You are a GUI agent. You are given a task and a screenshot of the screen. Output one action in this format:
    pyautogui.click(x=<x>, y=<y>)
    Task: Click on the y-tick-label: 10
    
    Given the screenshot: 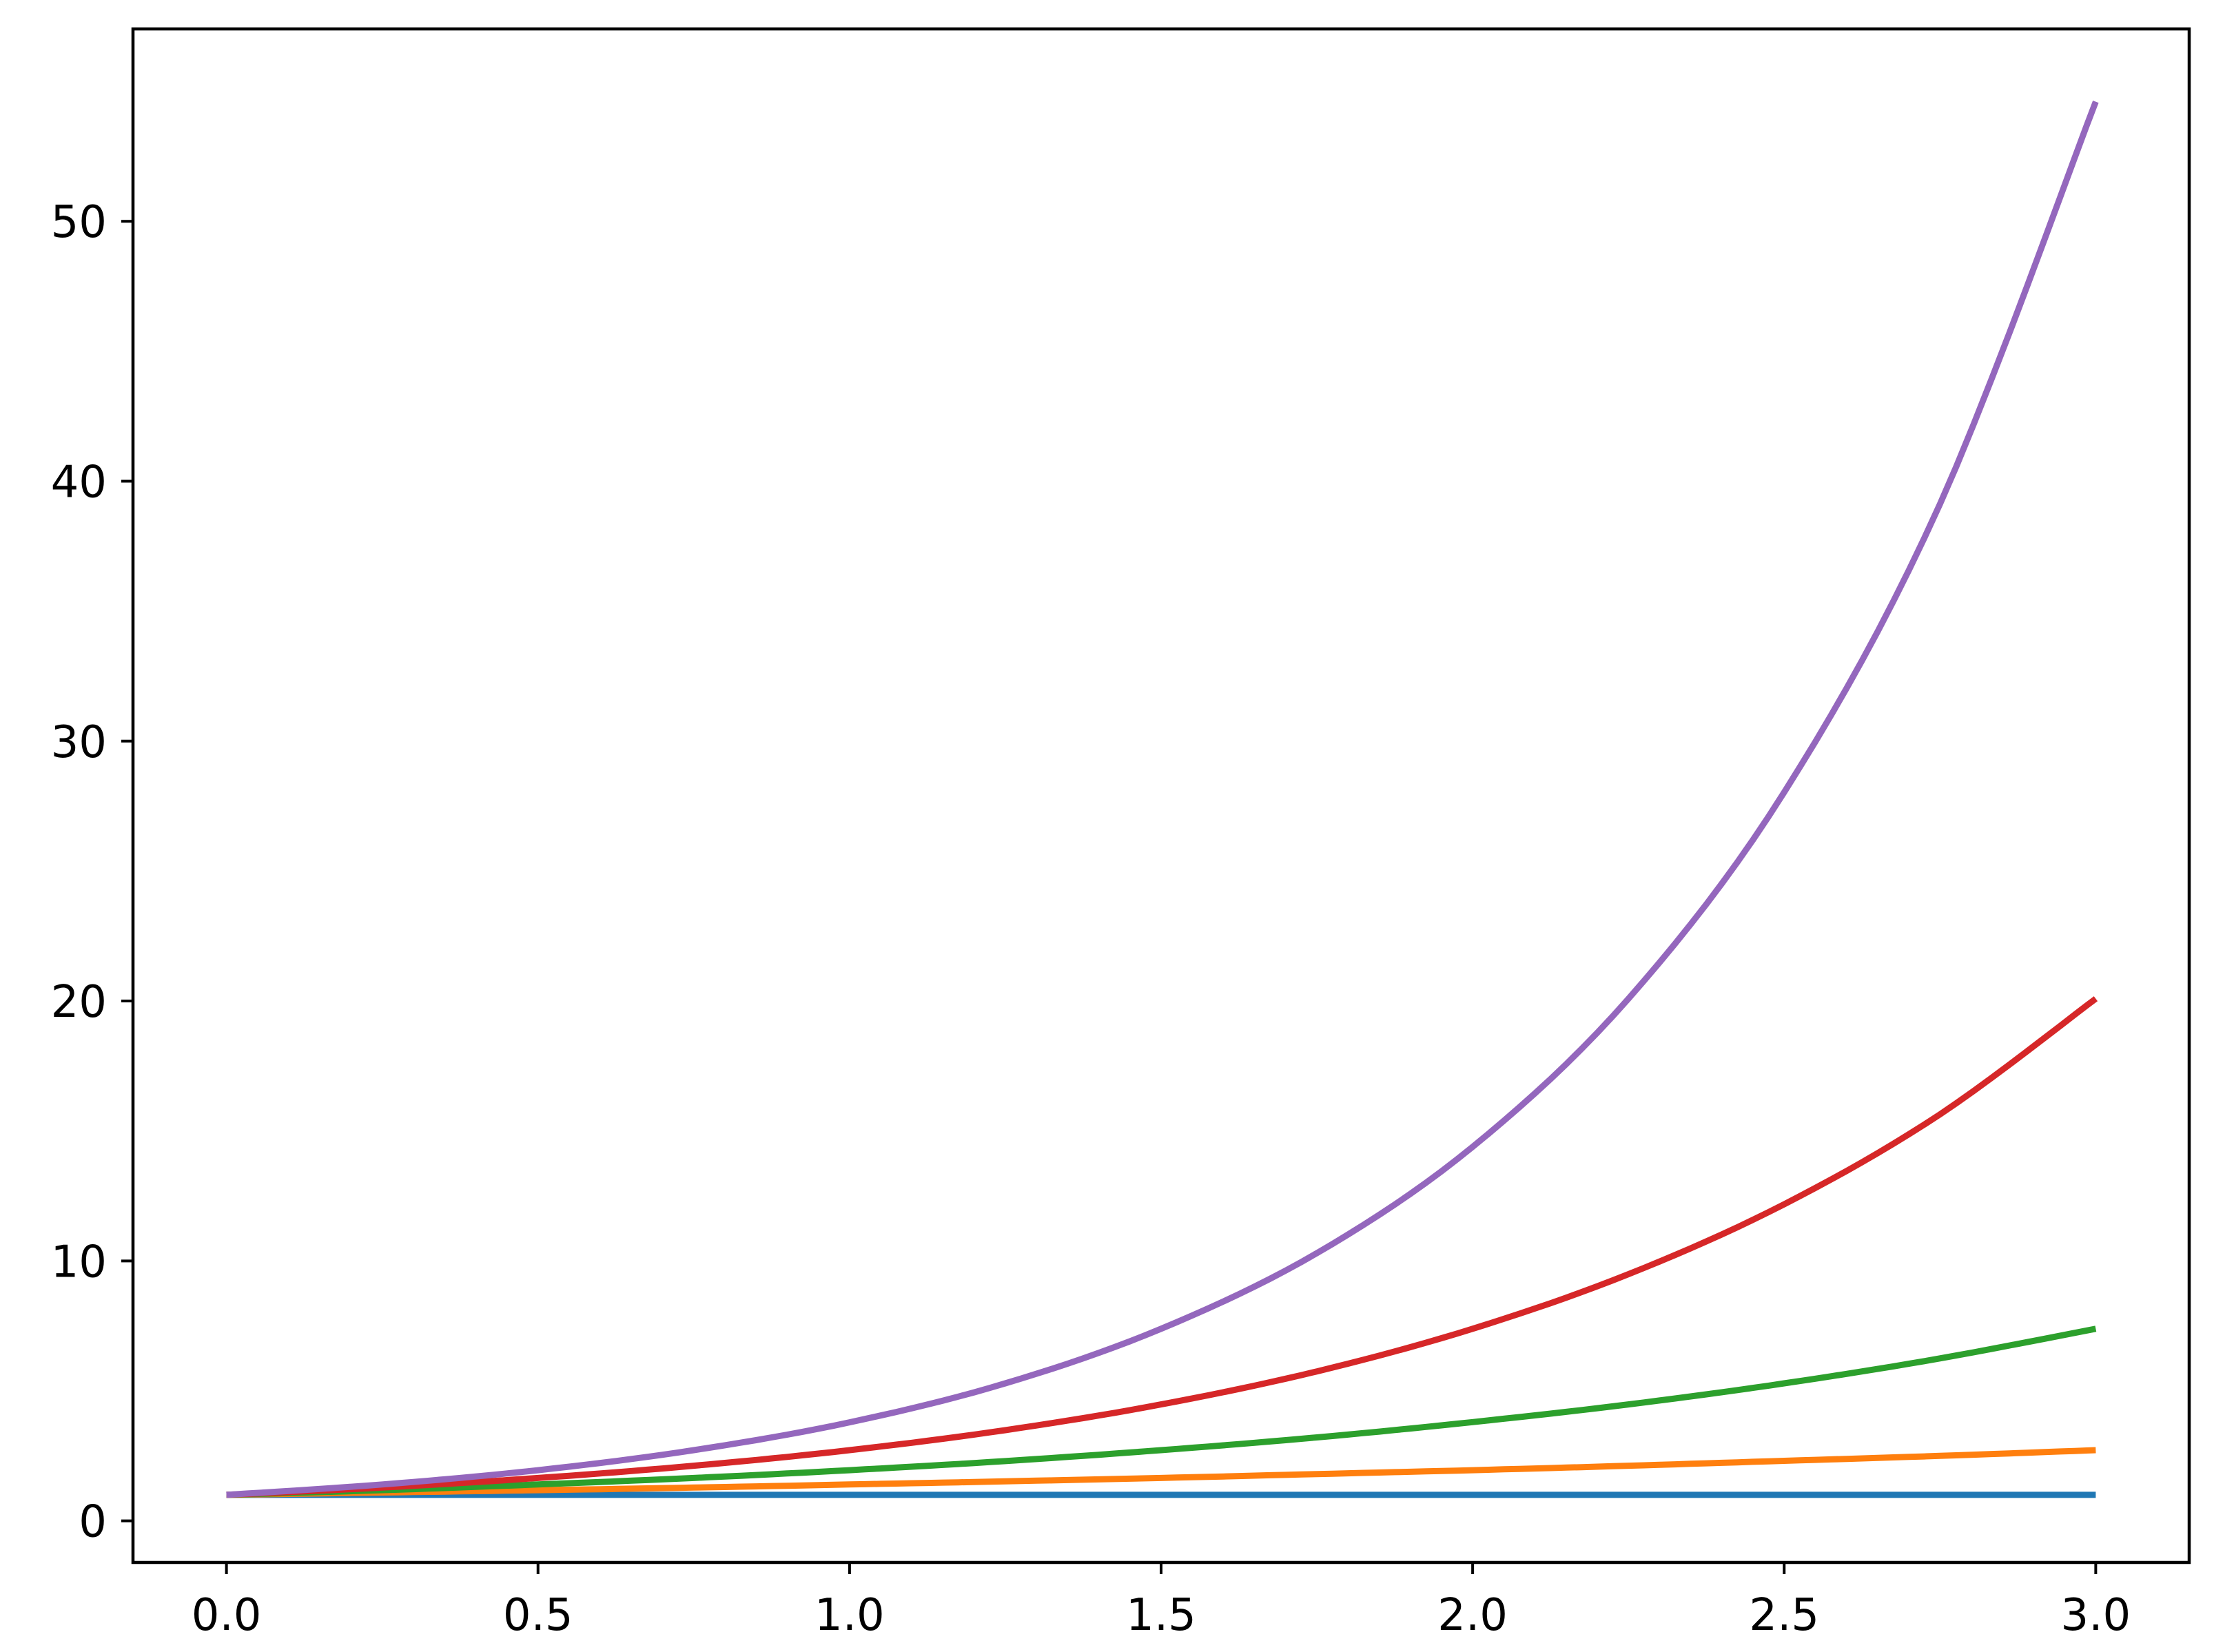 What is the action you would take?
    pyautogui.click(x=79, y=1262)
    